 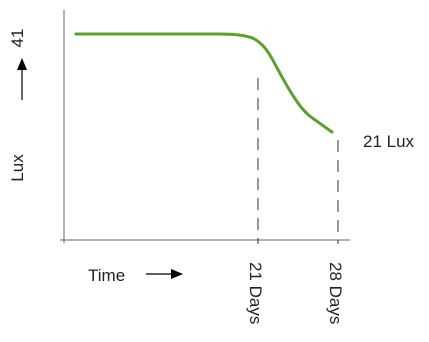 What do you see at coordinates (164, 274) in the screenshot?
I see `x-arrow-icon` at bounding box center [164, 274].